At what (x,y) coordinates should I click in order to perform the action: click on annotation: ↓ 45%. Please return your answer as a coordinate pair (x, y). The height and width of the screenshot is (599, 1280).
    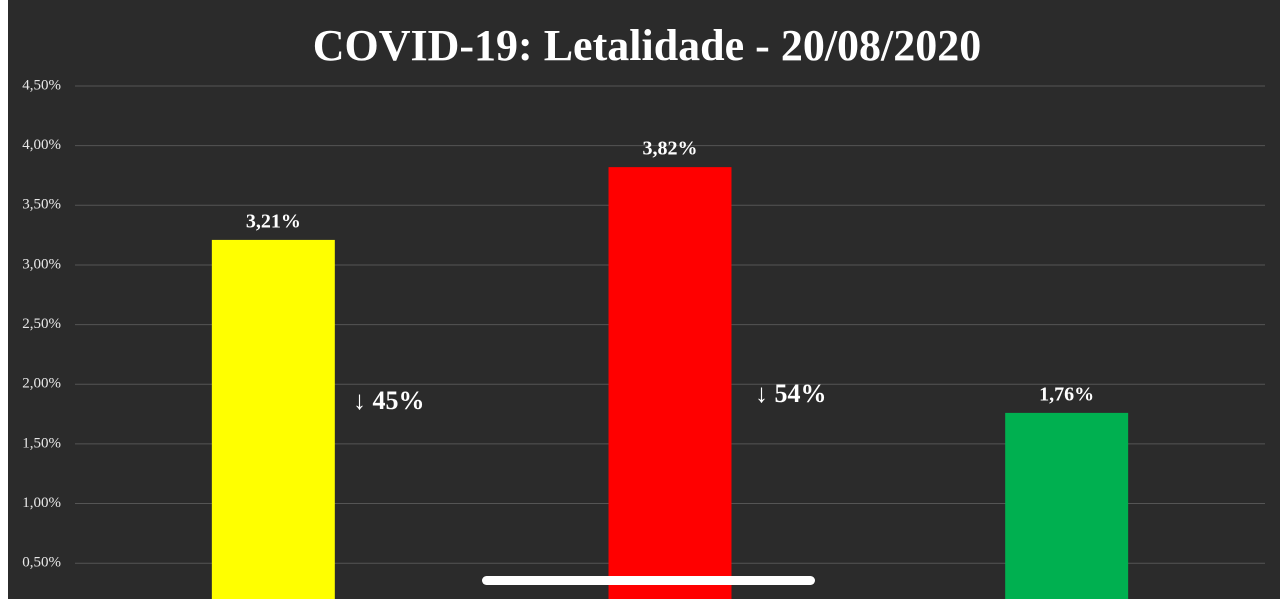
    Looking at the image, I should click on (389, 400).